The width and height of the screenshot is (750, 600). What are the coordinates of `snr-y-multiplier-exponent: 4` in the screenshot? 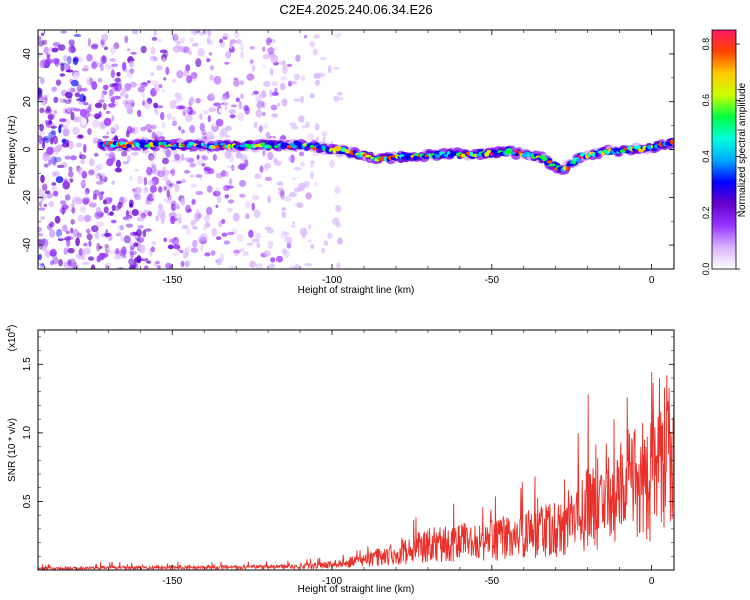 It's located at (9, 330).